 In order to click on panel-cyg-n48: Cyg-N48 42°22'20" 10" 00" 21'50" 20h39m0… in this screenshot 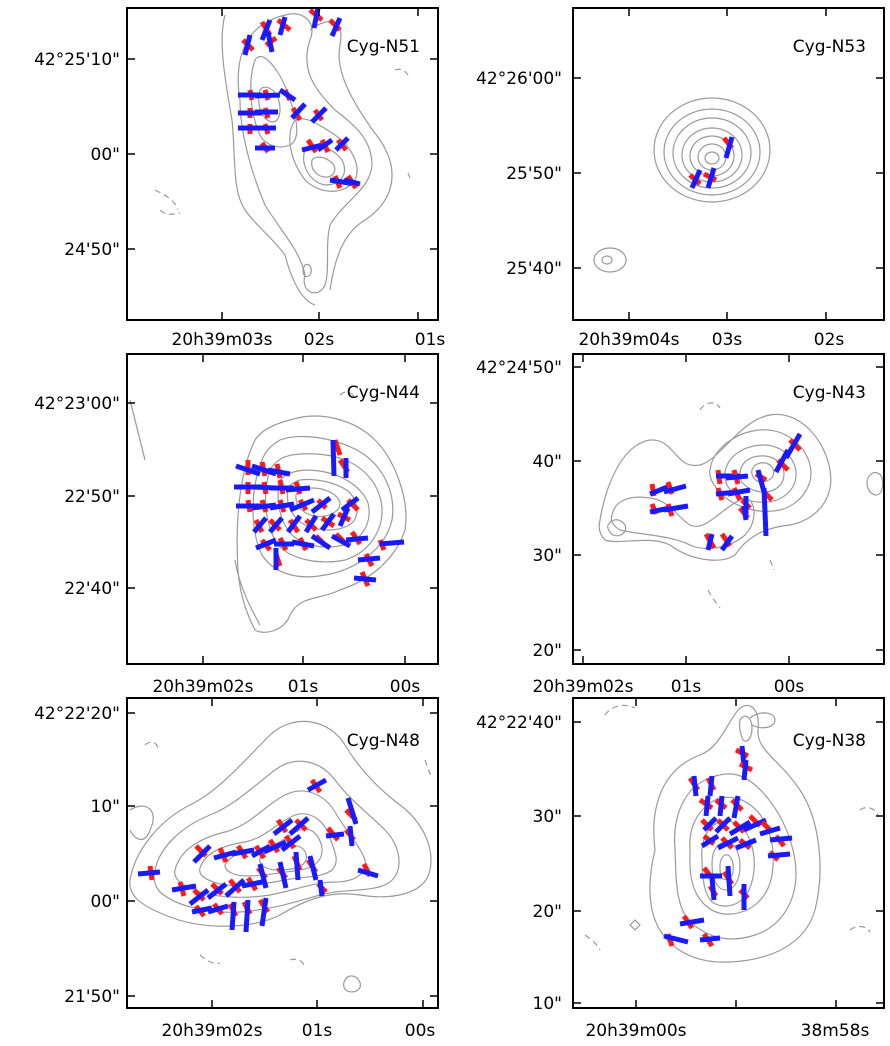, I will do `click(236, 869)`.